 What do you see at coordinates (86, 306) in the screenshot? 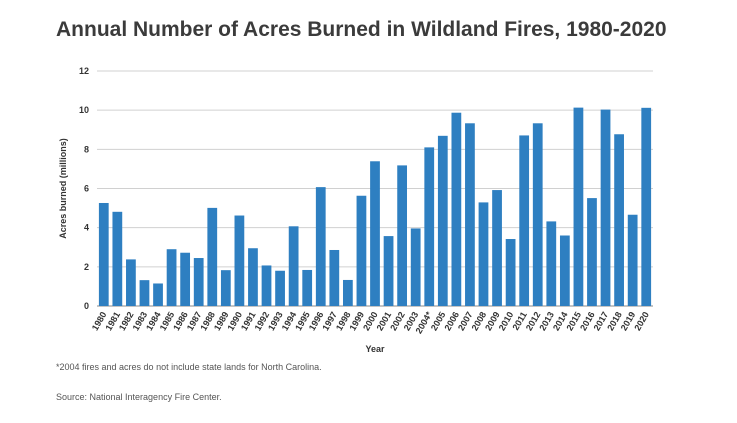
I see `y-tick-label: 0` at bounding box center [86, 306].